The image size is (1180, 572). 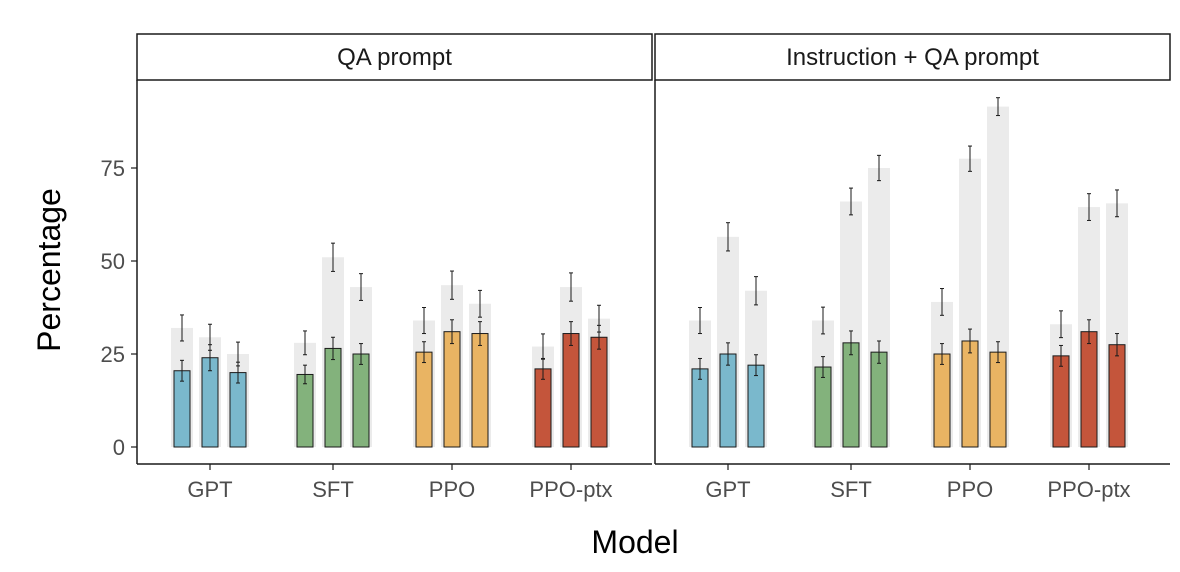 I want to click on y-tick-label: 25, so click(x=113, y=354).